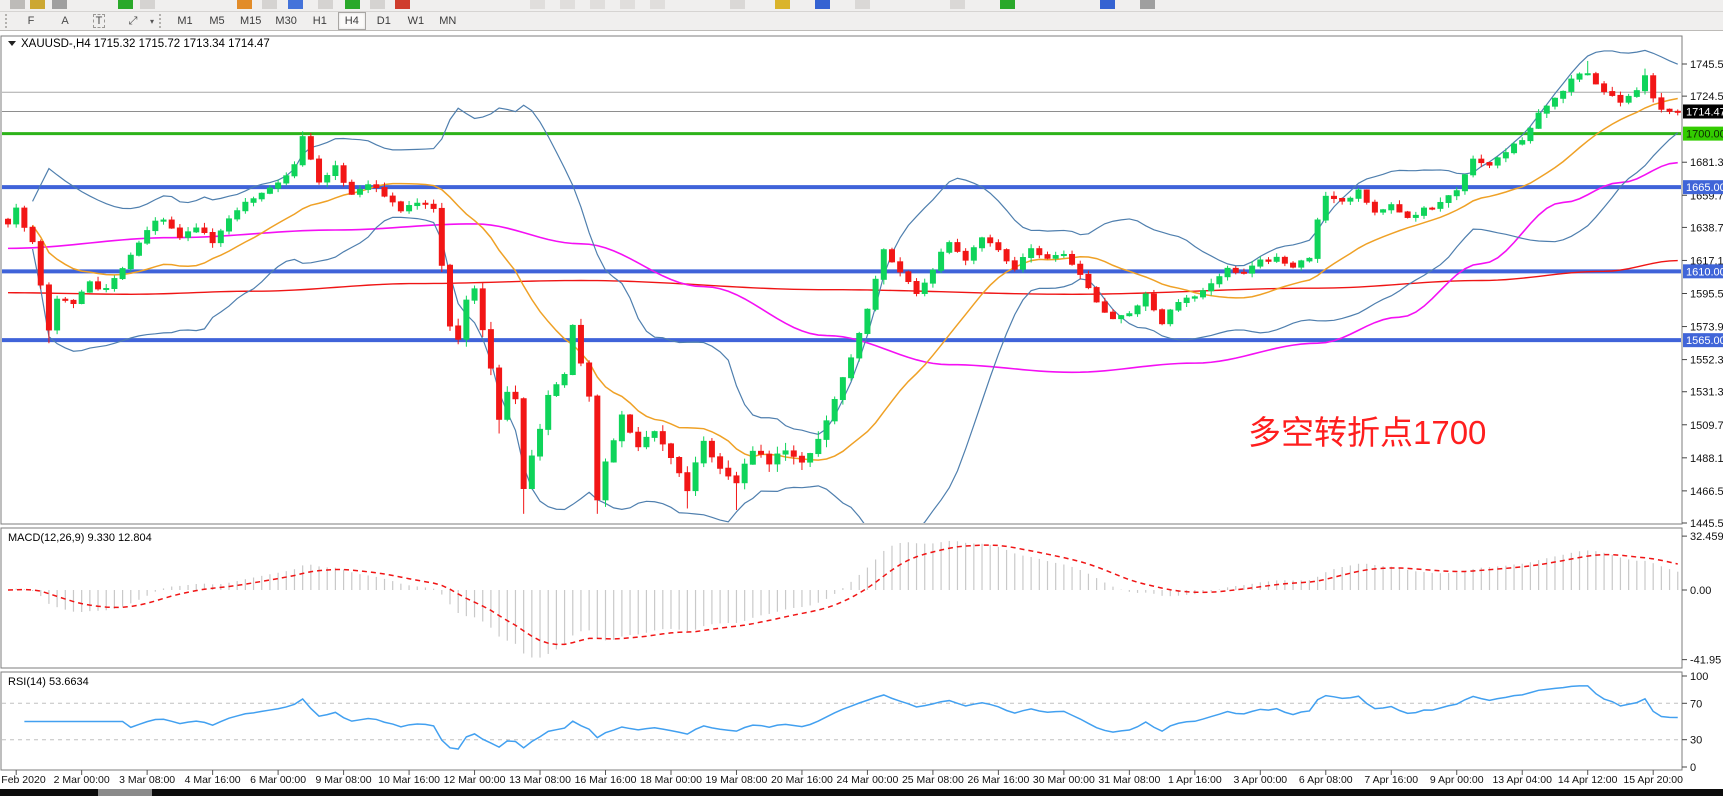  I want to click on line-studies-toolbar: F A T ⤢, so click(82, 21).